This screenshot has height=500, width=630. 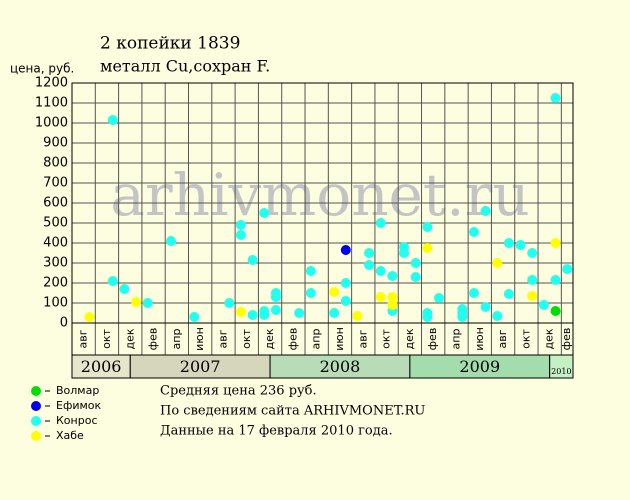 What do you see at coordinates (319, 195) in the screenshot?
I see `watermark: arhivmonet.ru` at bounding box center [319, 195].